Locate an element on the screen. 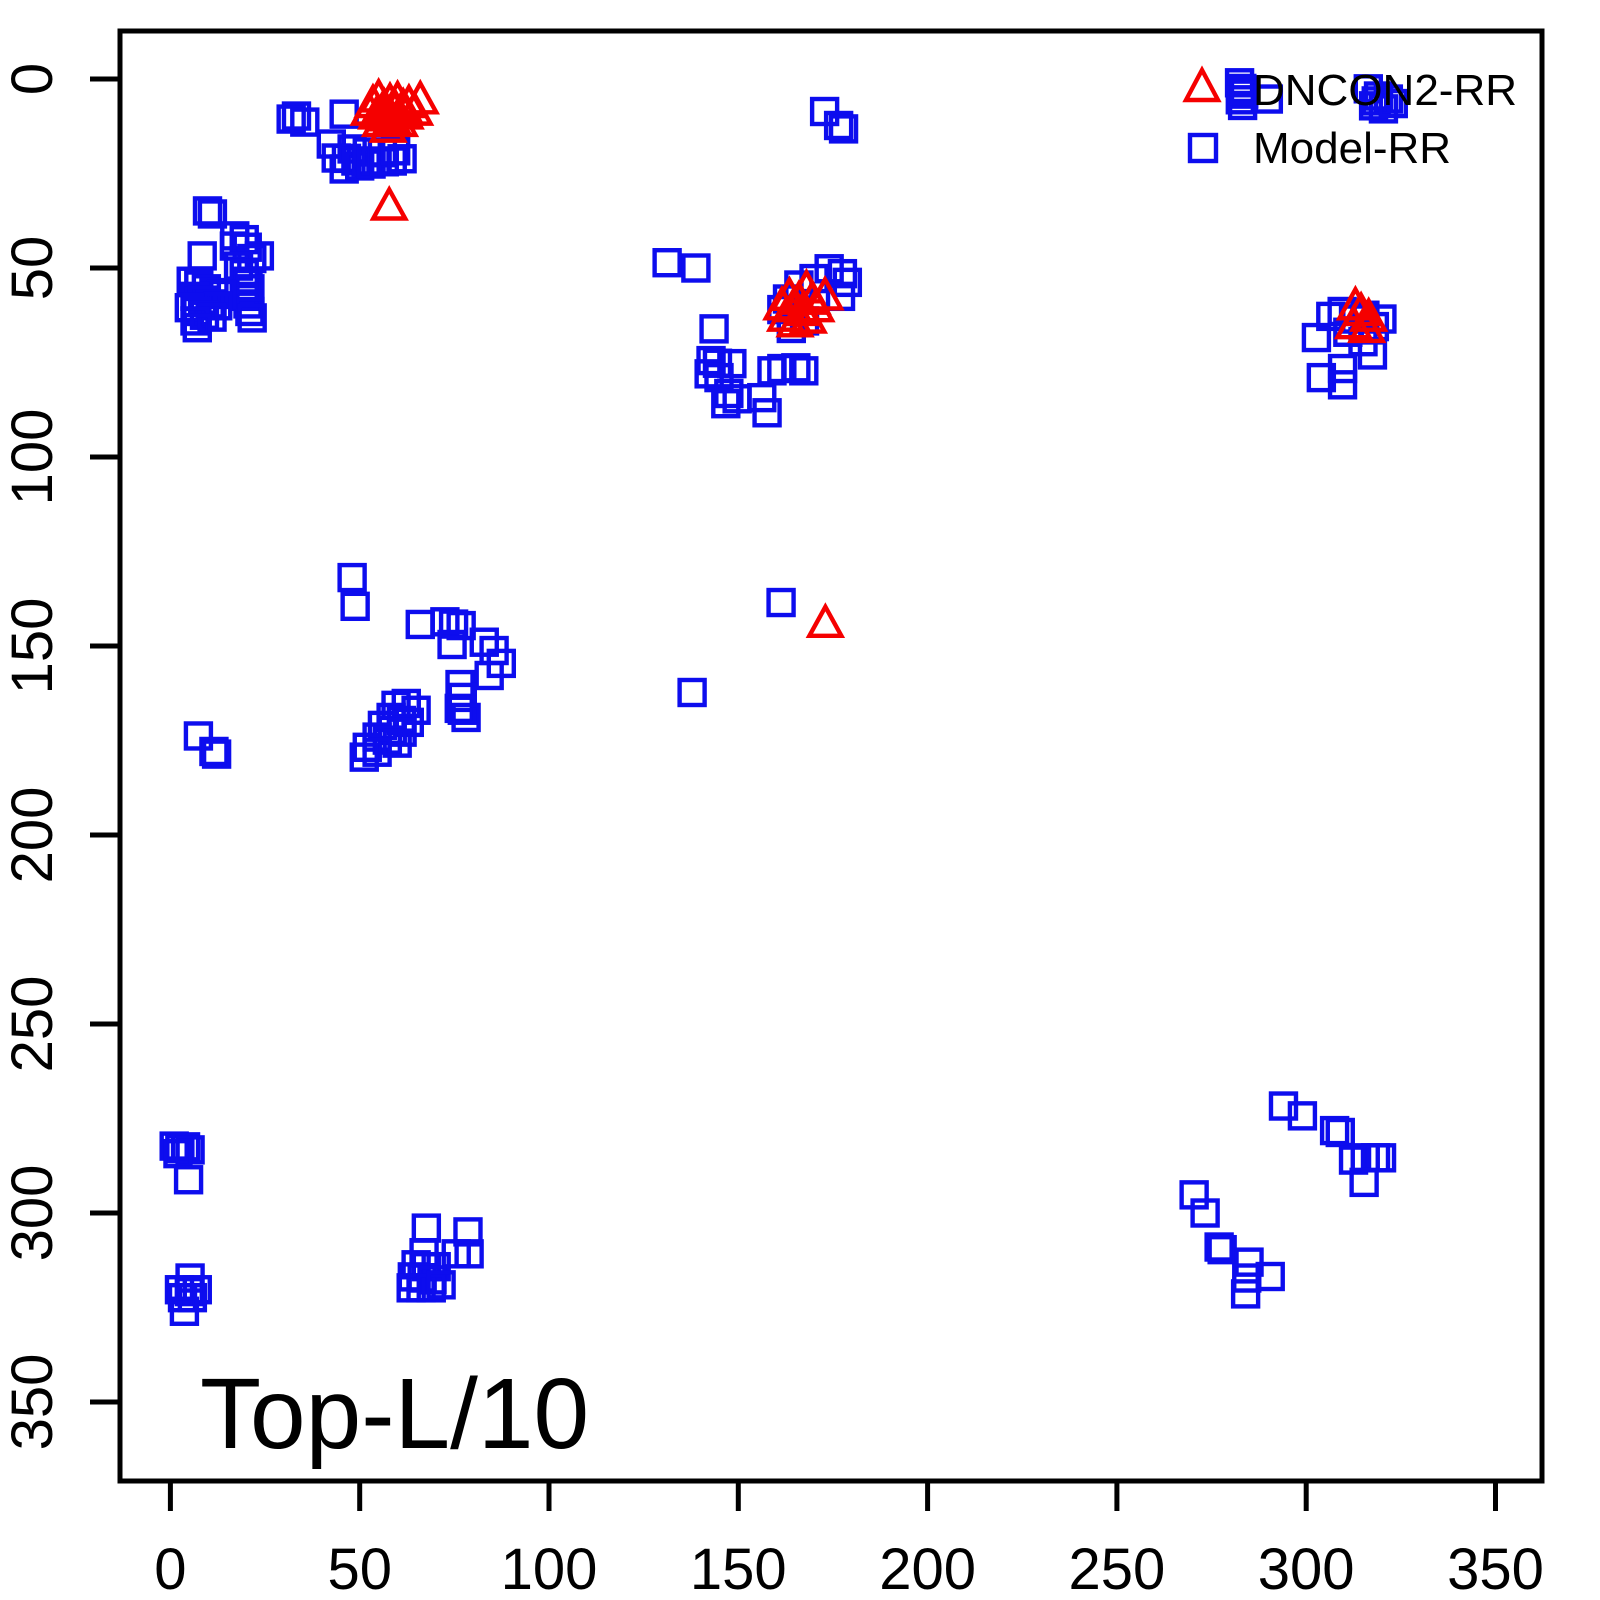 Image resolution: width=1600 pixels, height=1600 pixels. legend-label-model: Model-RR is located at coordinates (1352, 148).